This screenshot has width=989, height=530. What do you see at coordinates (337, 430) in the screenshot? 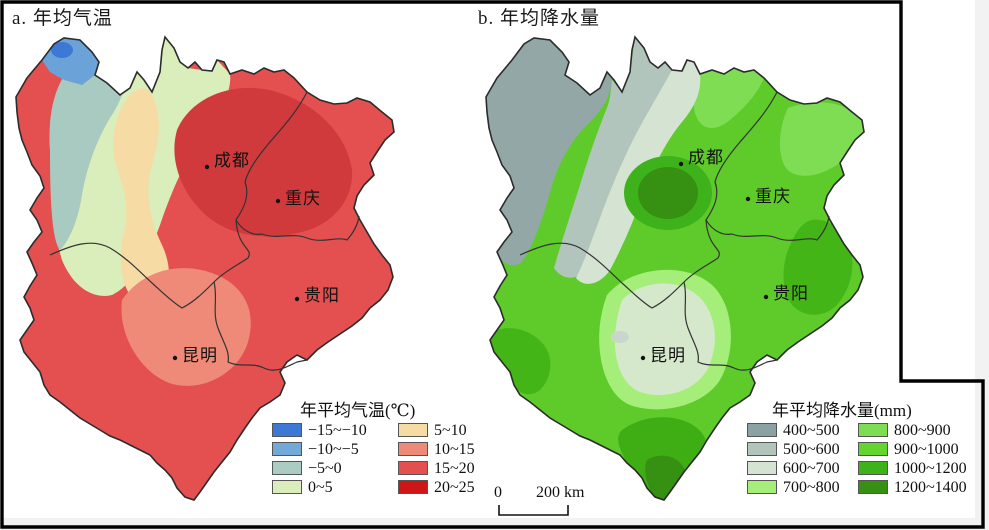
I see `legend-label: −15~−10` at bounding box center [337, 430].